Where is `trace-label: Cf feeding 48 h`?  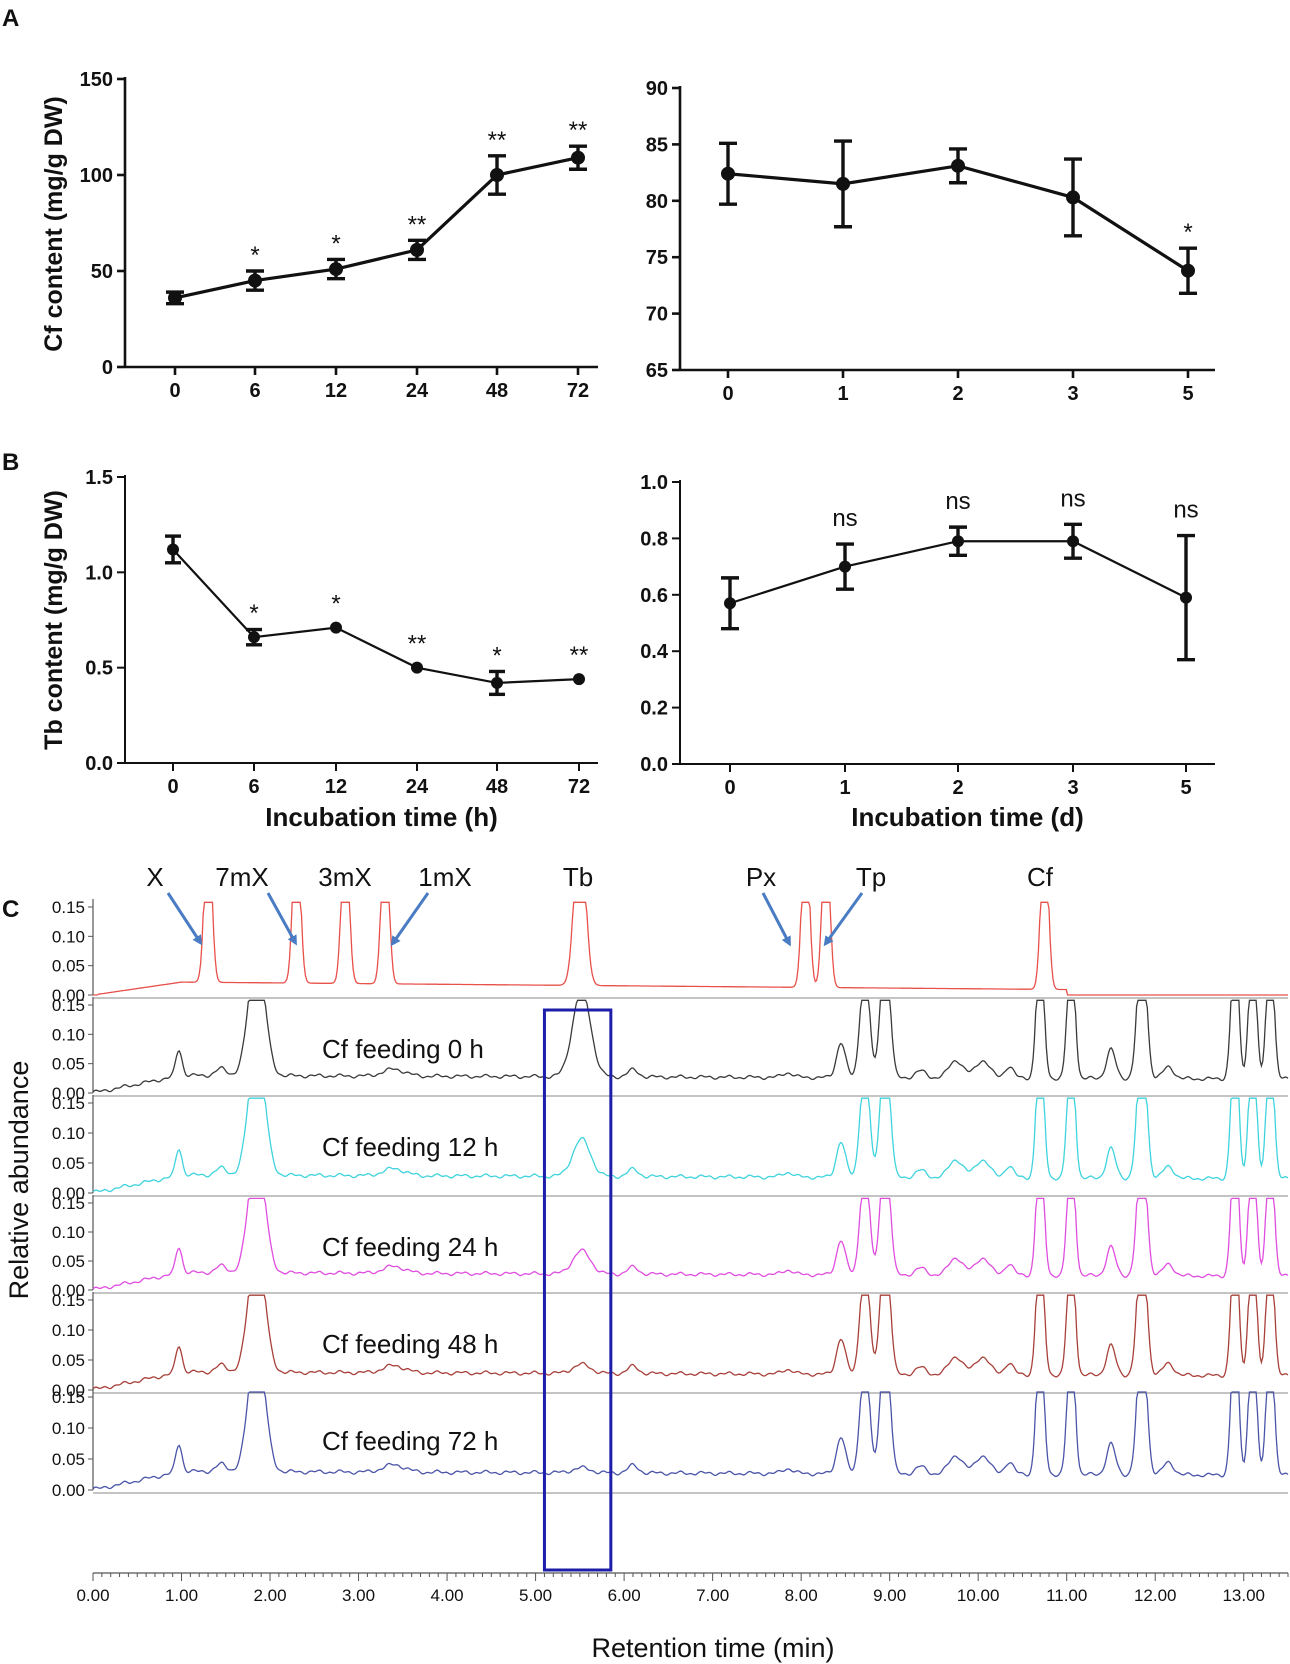
trace-label: Cf feeding 48 h is located at coordinates (410, 1344).